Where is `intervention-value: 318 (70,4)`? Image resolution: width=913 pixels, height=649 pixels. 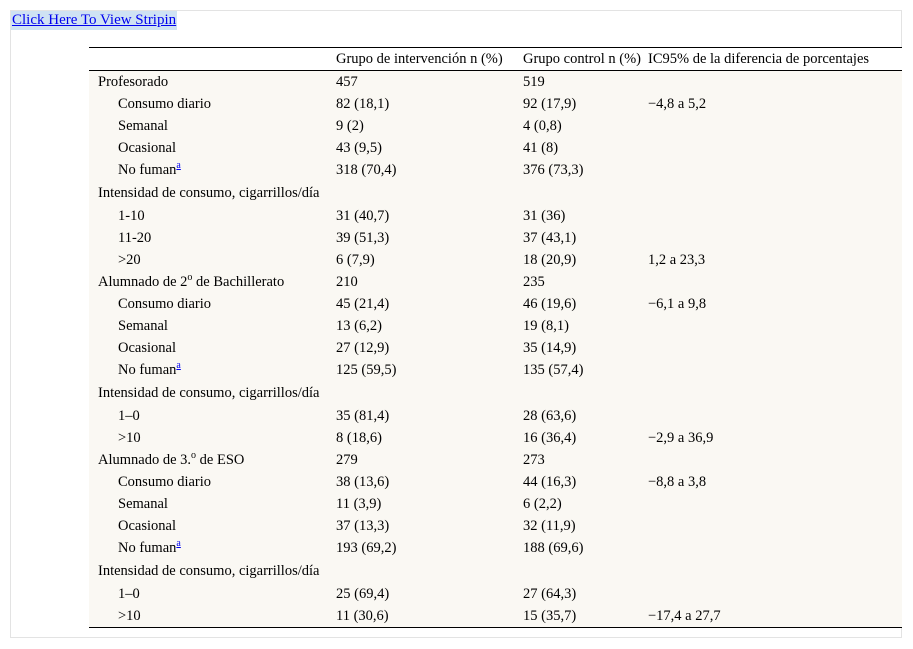
intervention-value: 318 (70,4) is located at coordinates (366, 169).